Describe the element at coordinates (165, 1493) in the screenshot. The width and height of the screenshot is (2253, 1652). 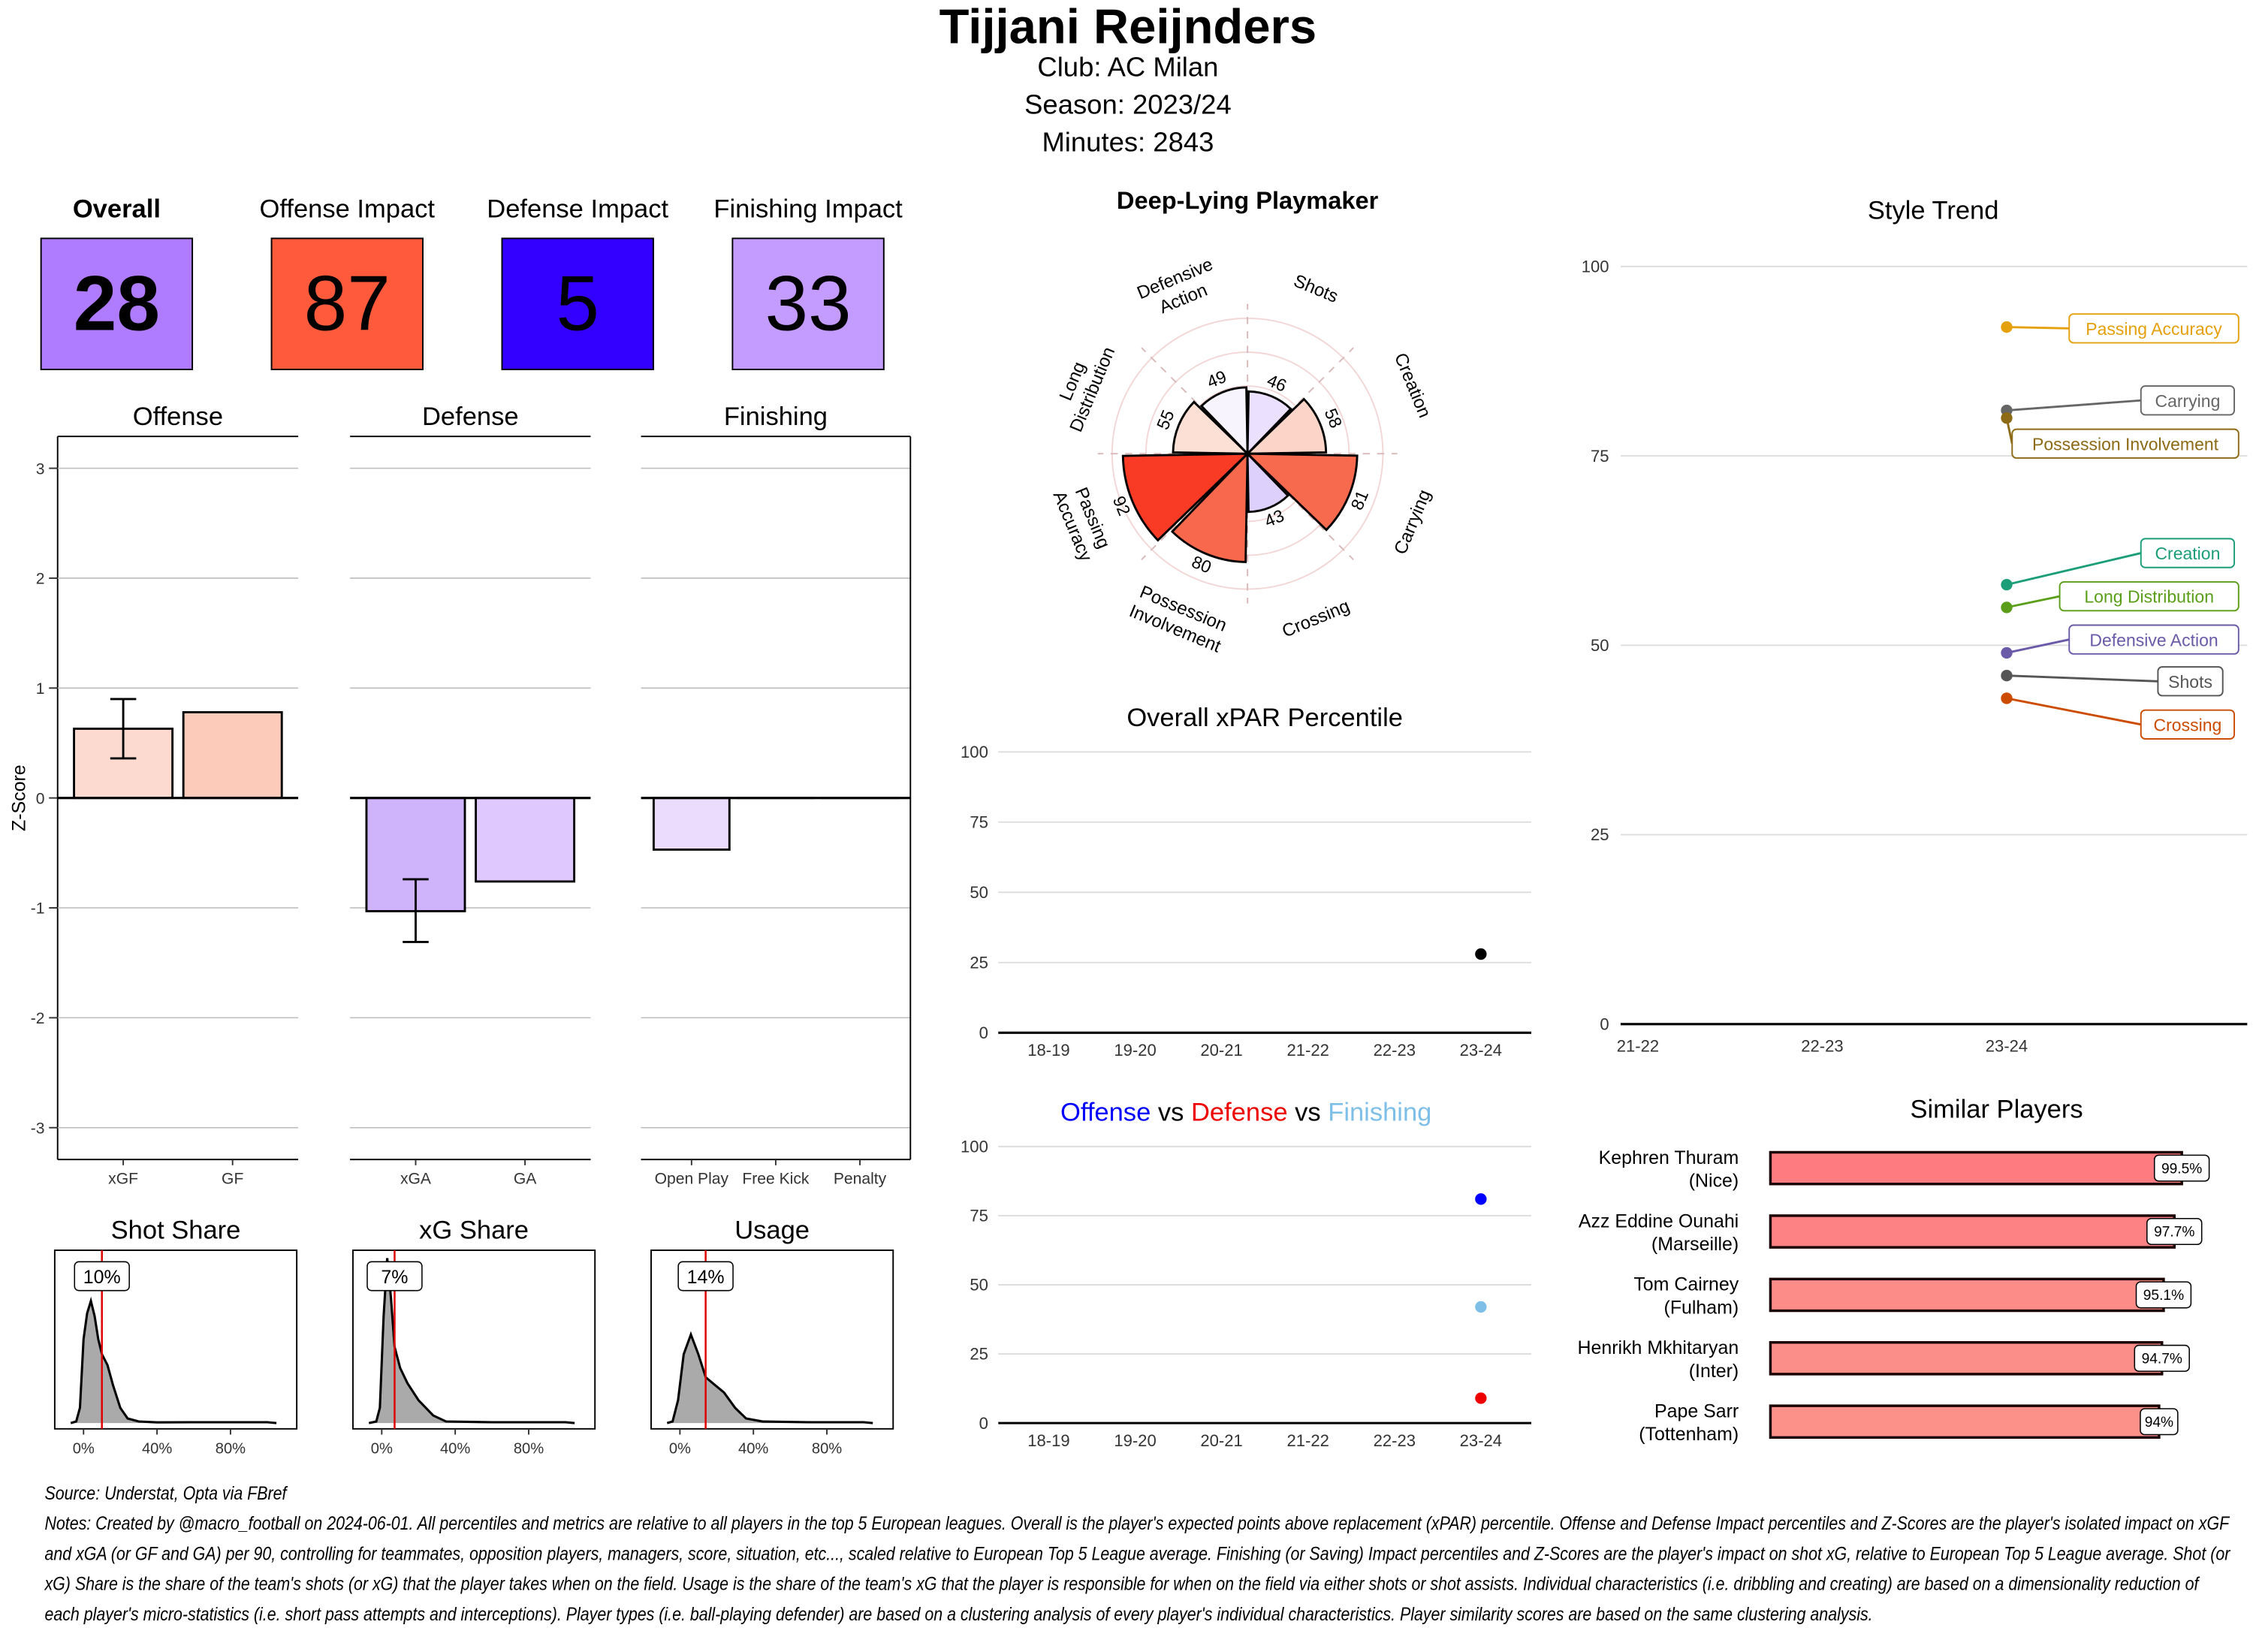
I see `source-text: Source: Understat, Opta via FBref` at that location.